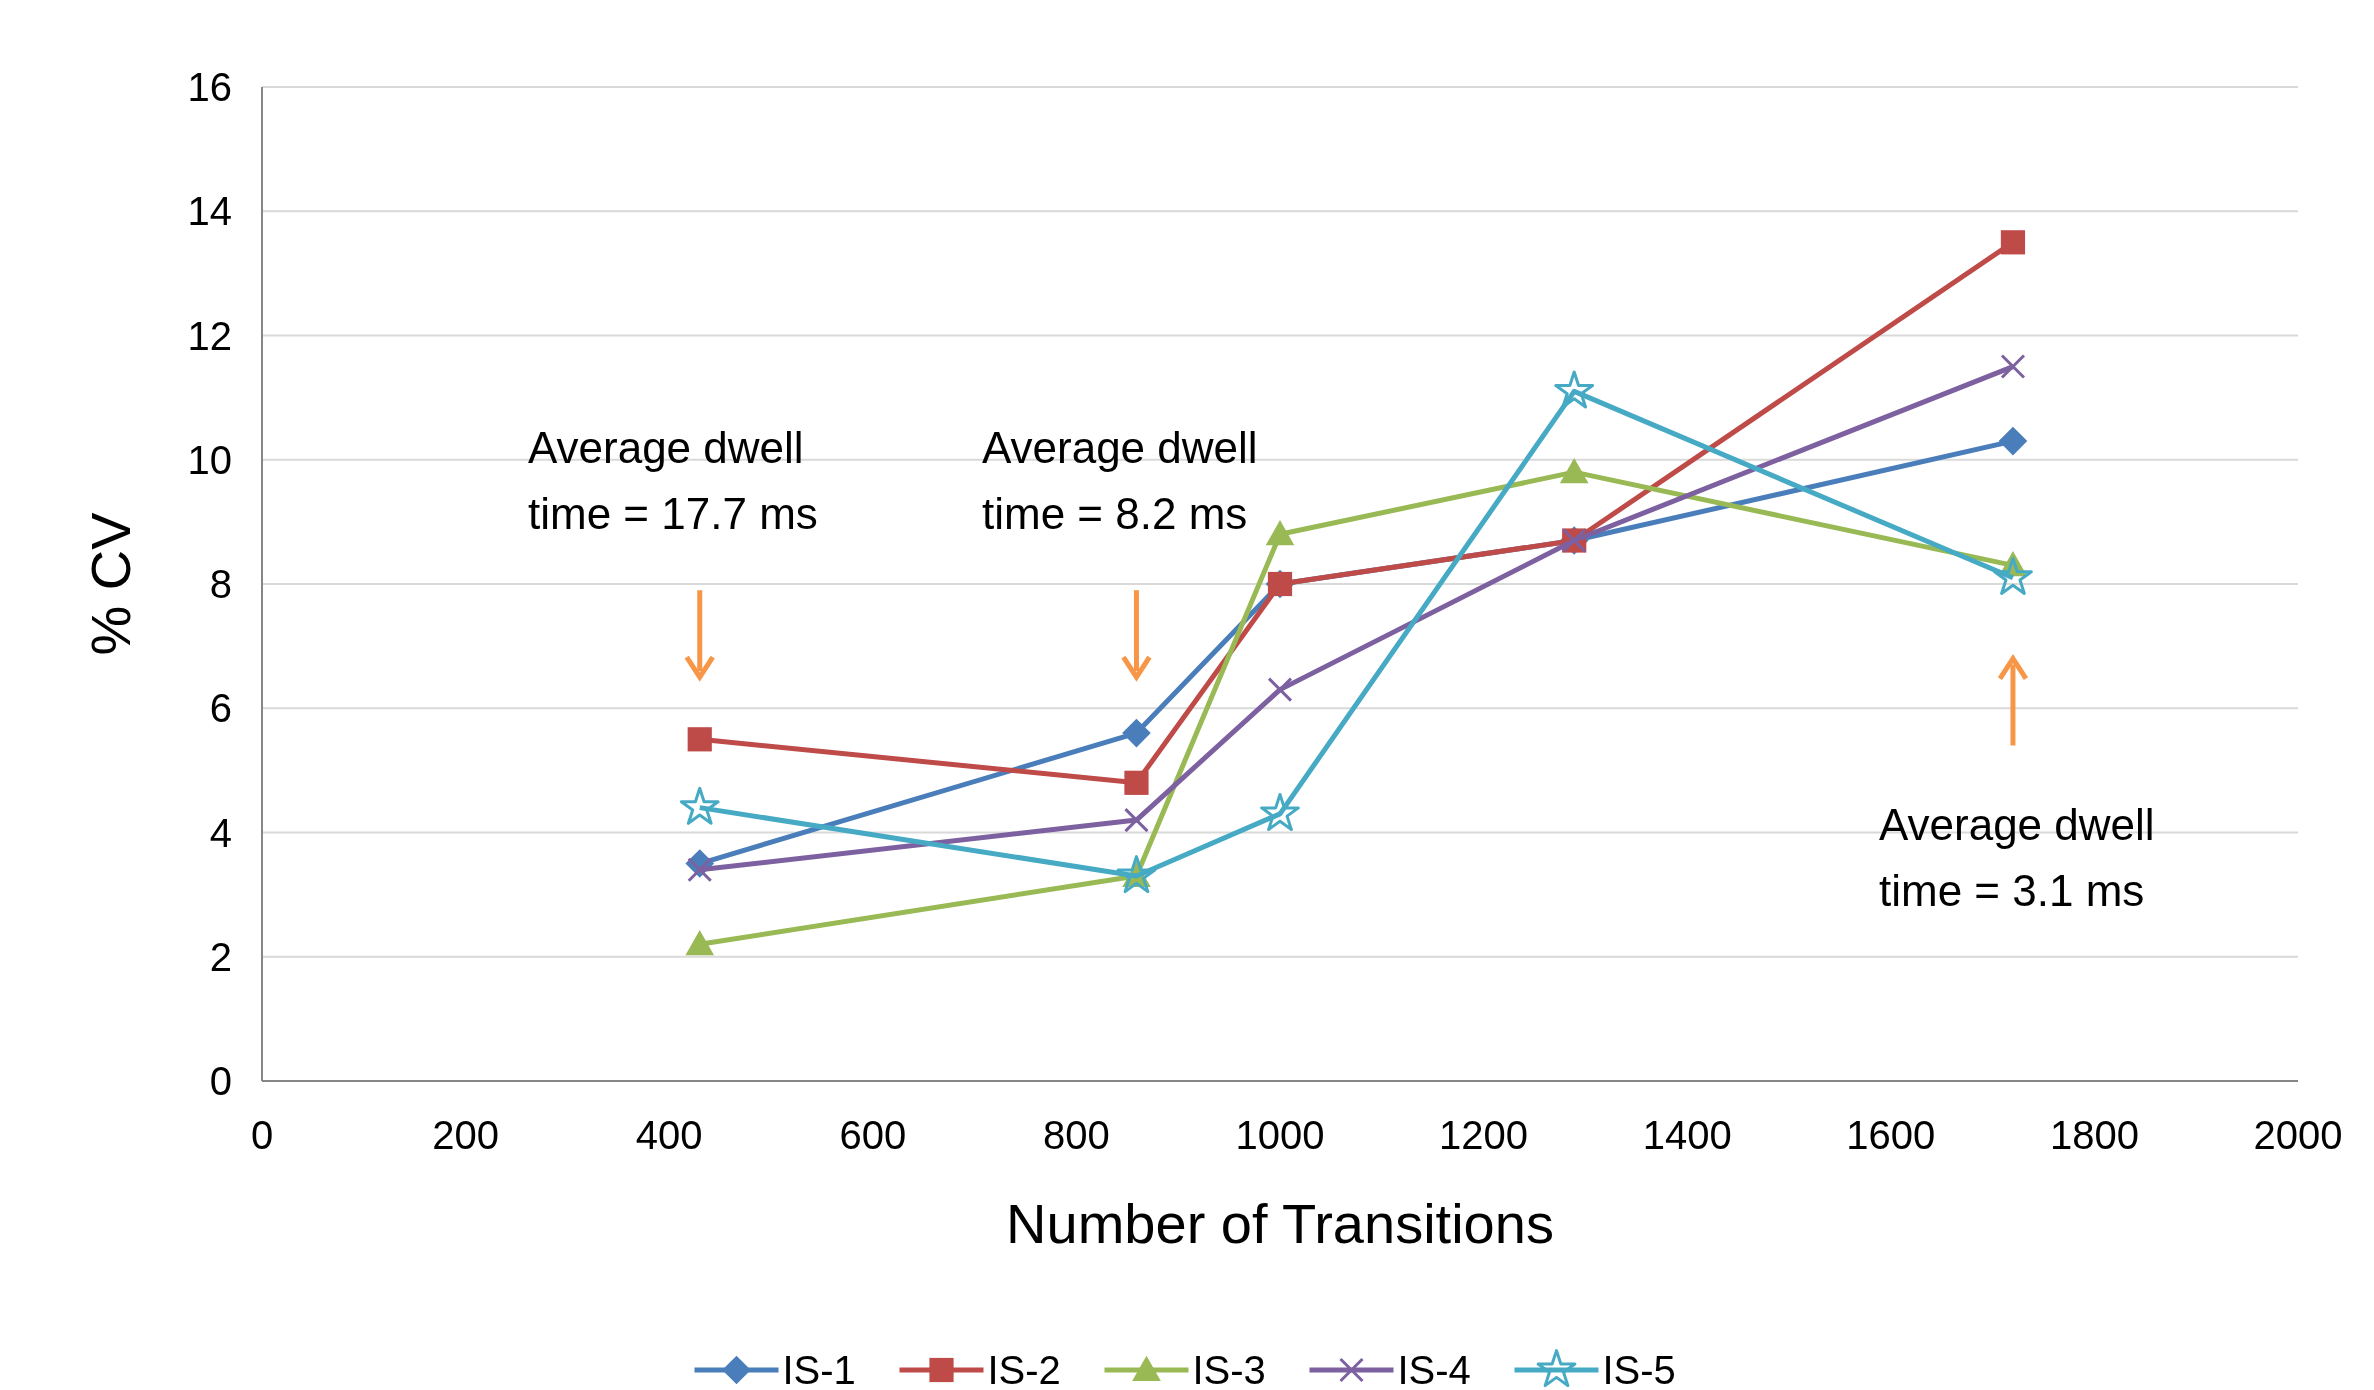  What do you see at coordinates (209, 459) in the screenshot?
I see `y-tick-label: 10` at bounding box center [209, 459].